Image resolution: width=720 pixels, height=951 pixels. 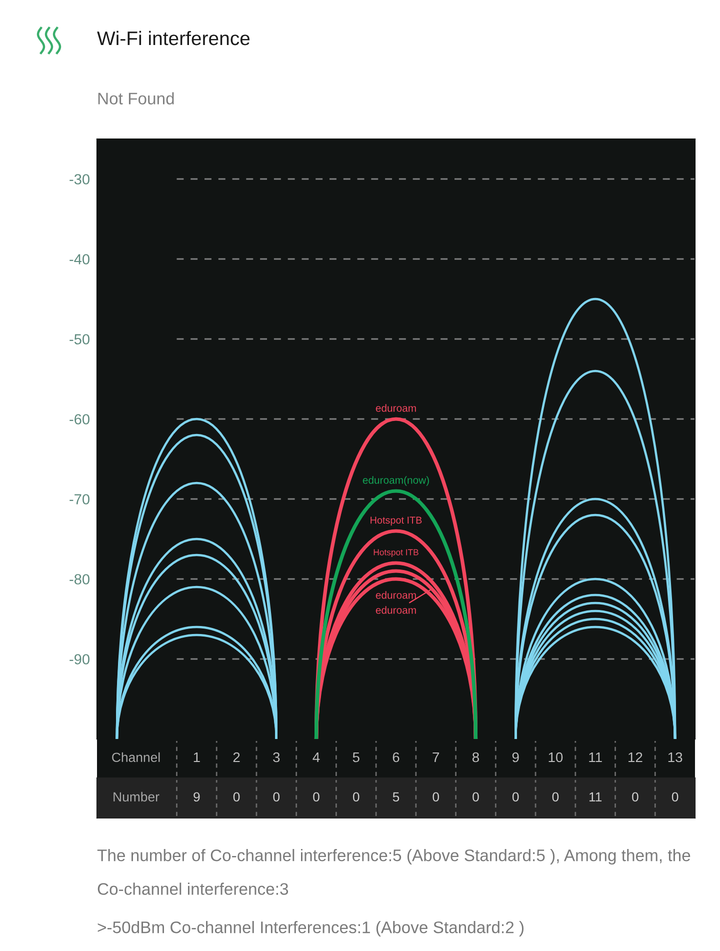 I want to click on x-tick-label: 13, so click(x=675, y=757).